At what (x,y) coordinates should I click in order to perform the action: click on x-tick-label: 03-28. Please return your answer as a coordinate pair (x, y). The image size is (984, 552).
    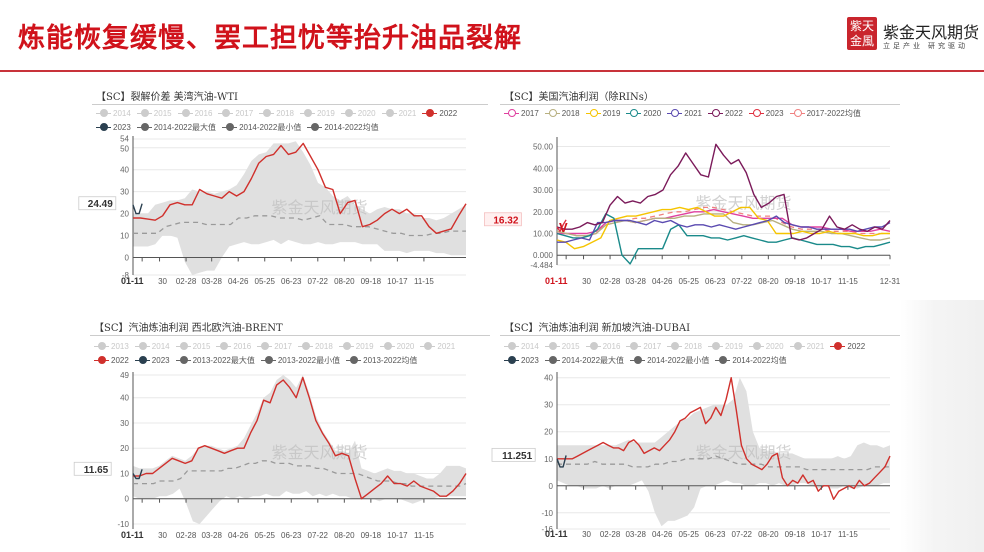
    Looking at the image, I should click on (211, 535).